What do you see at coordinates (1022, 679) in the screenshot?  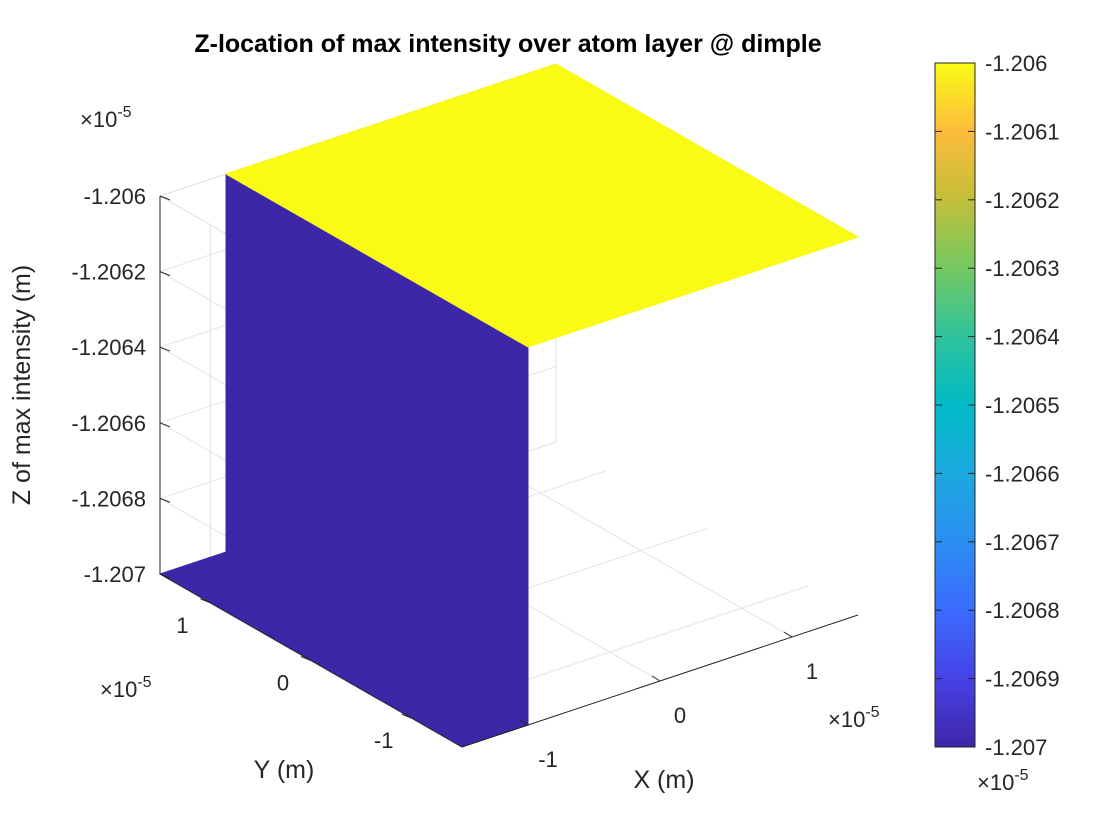 I see `colorbar-tick-label: -1.2069` at bounding box center [1022, 679].